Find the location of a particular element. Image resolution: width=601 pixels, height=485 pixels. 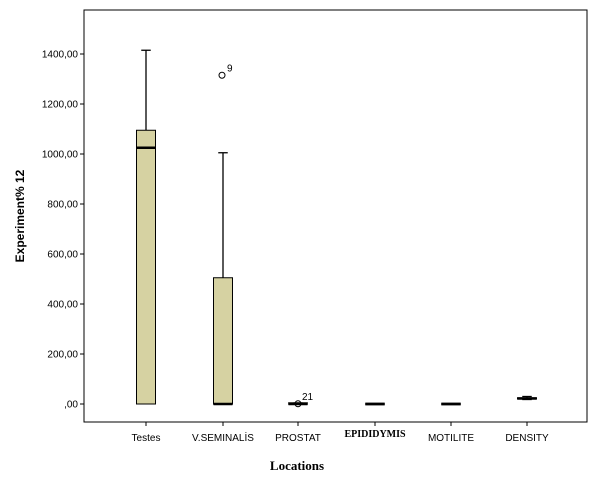

box-prostat: 21 is located at coordinates (301, 400).